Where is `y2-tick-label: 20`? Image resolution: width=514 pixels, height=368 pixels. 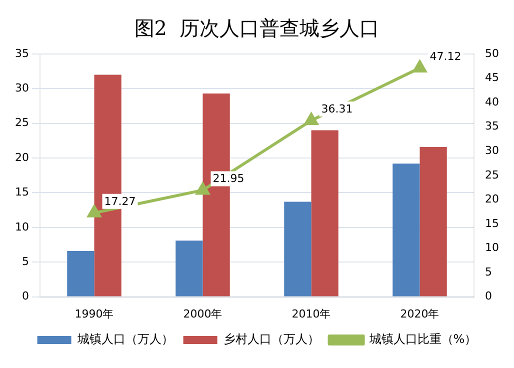
y2-tick-label: 20 is located at coordinates (492, 199).